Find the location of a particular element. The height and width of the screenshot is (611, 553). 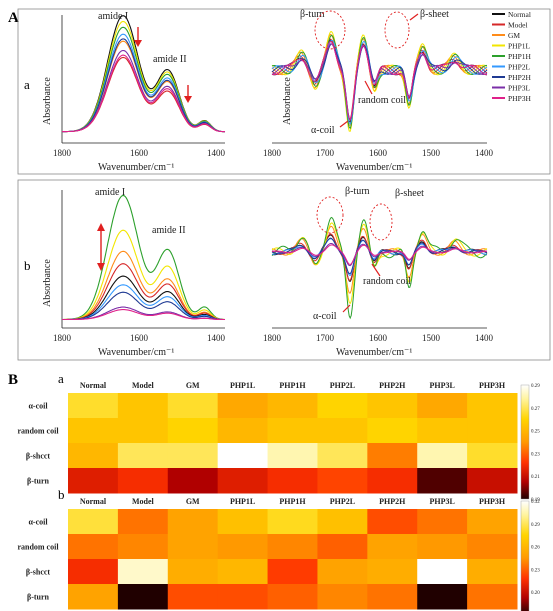

b-right-tick-1400: 1400 is located at coordinates (484, 338).